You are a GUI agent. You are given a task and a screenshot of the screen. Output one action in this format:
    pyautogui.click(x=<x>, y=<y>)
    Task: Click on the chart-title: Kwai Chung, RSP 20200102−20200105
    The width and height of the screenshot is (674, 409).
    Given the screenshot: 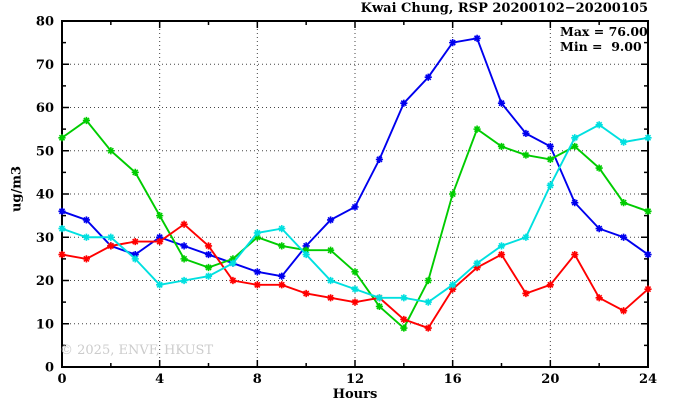 What is the action you would take?
    pyautogui.click(x=504, y=8)
    